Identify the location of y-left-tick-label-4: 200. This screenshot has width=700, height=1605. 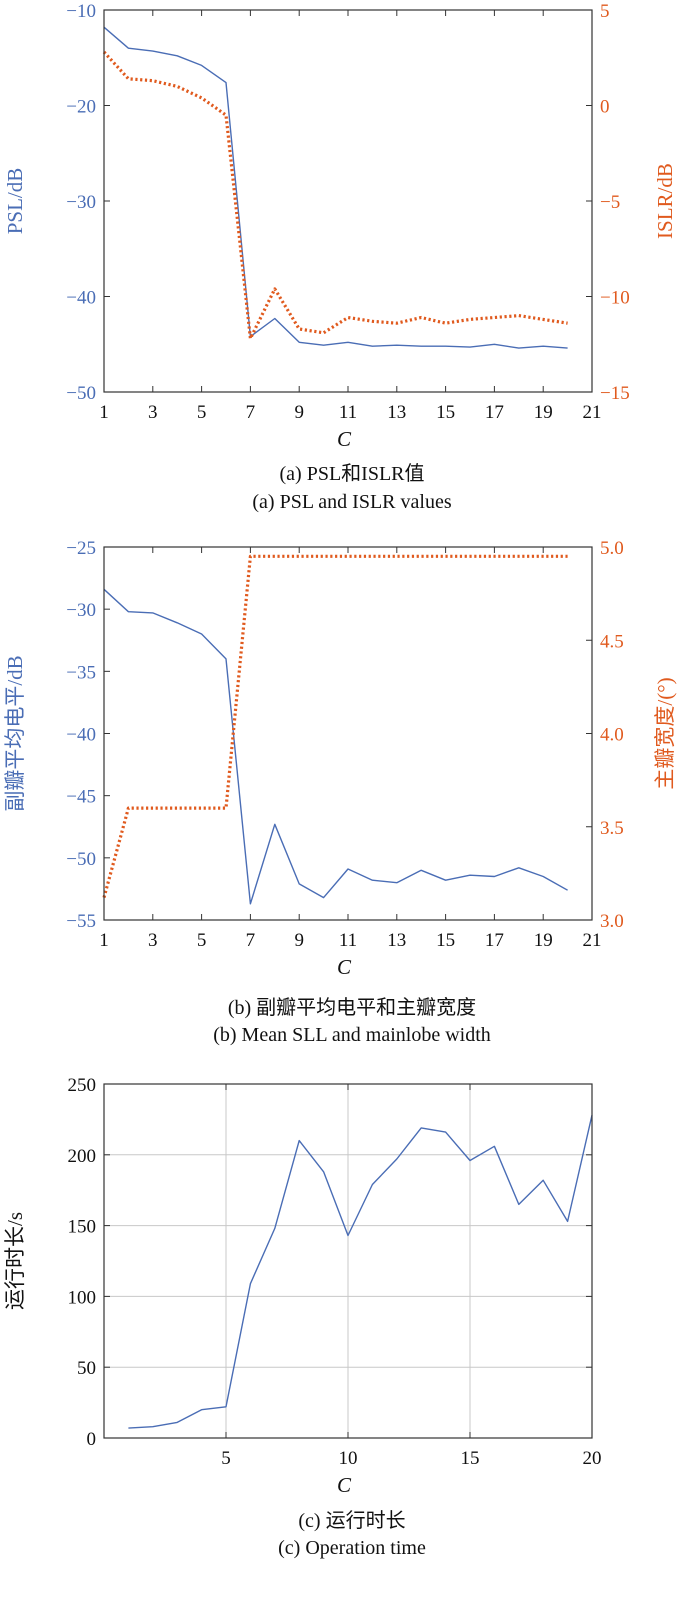
(82, 1156).